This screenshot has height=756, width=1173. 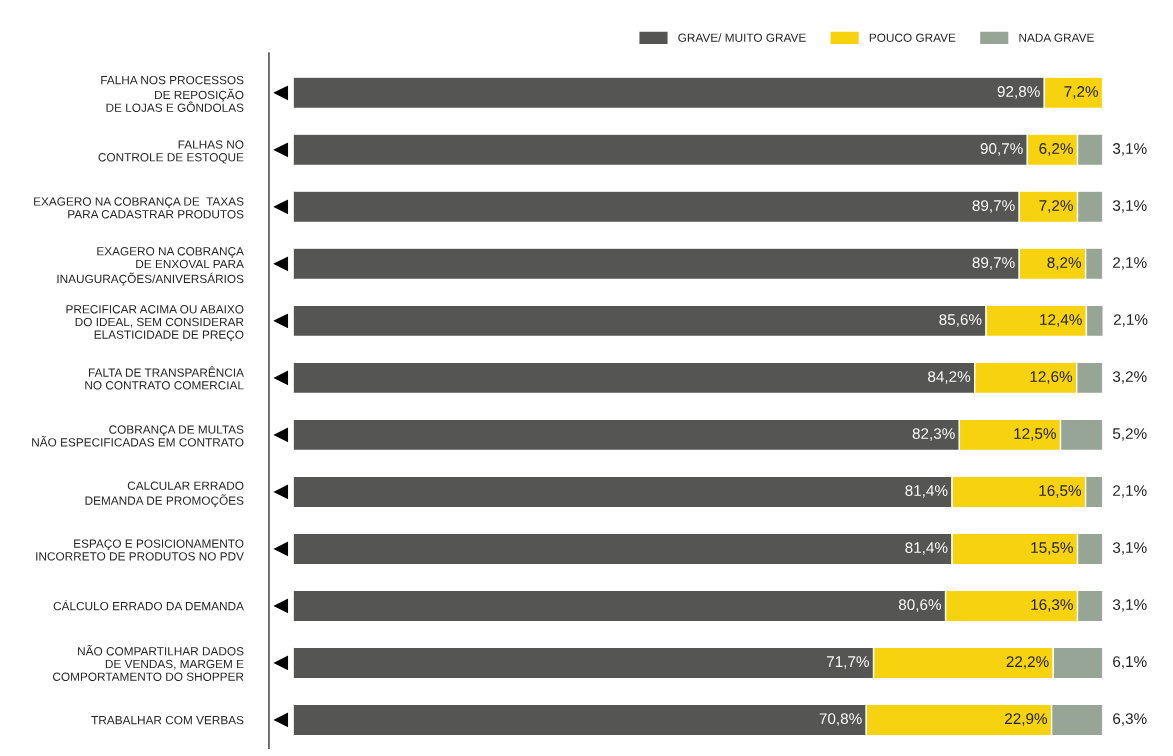 I want to click on y-tick-label: ESPAÇO E POSICIONAMENTO INCORRETO DE PRODUTOS NO PDV, so click(x=140, y=550).